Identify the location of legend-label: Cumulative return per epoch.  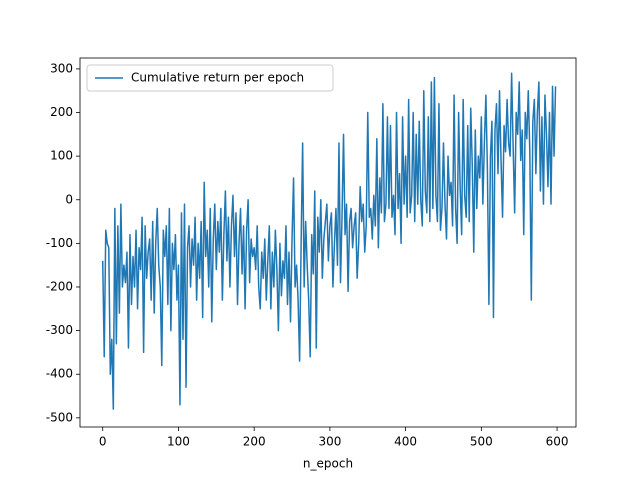
(217, 78).